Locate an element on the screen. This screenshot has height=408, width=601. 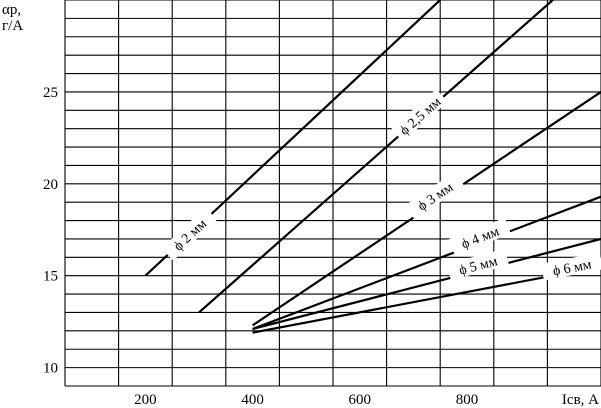
y-tick-label: 10 is located at coordinates (50, 369).